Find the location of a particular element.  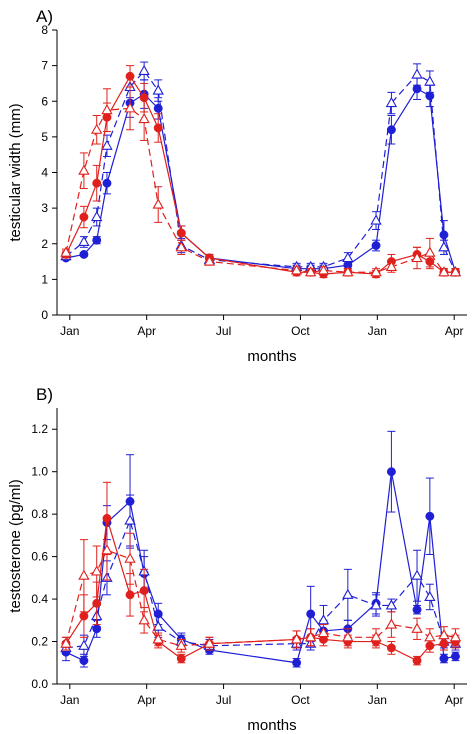

x-tick-label: Oct is located at coordinates (300, 331).